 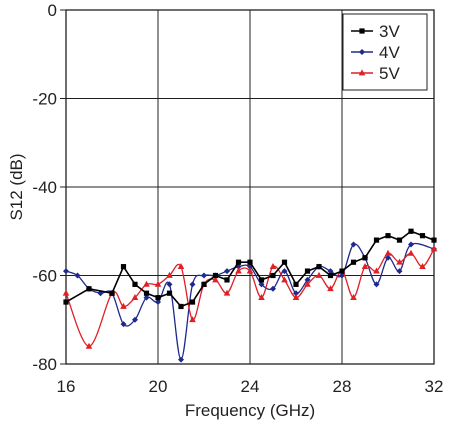 I want to click on y-tick-label: -80, so click(x=44, y=364).